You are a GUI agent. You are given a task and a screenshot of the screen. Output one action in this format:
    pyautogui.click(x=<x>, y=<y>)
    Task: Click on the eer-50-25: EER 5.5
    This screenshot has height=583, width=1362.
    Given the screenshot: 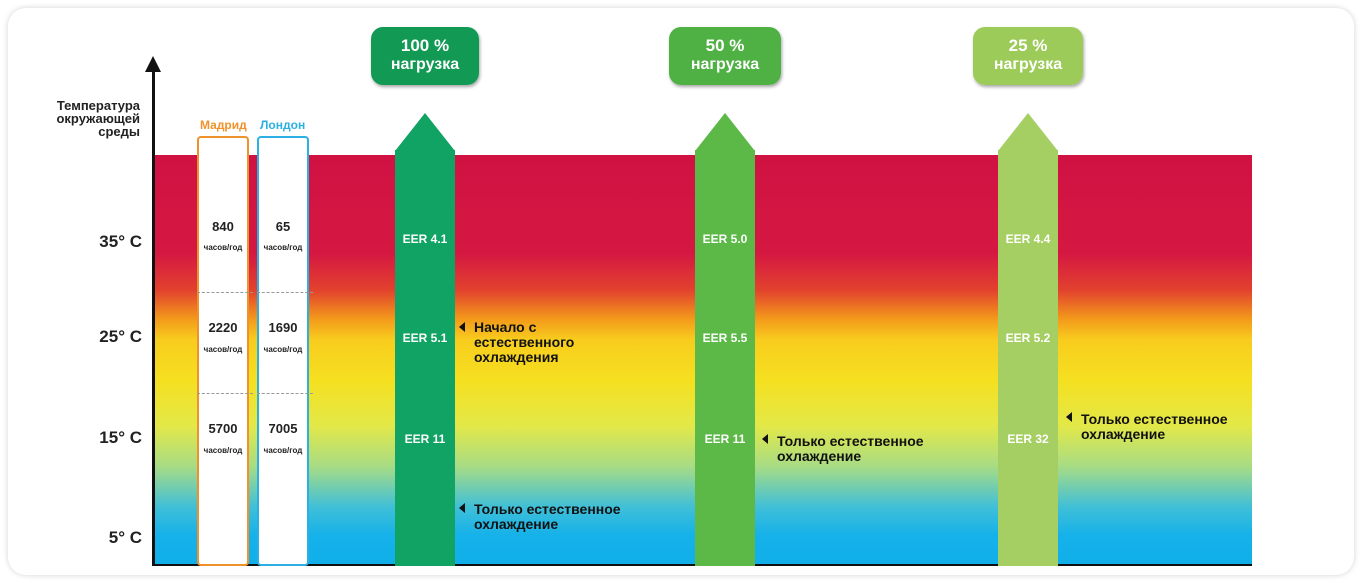 What is the action you would take?
    pyautogui.click(x=725, y=338)
    